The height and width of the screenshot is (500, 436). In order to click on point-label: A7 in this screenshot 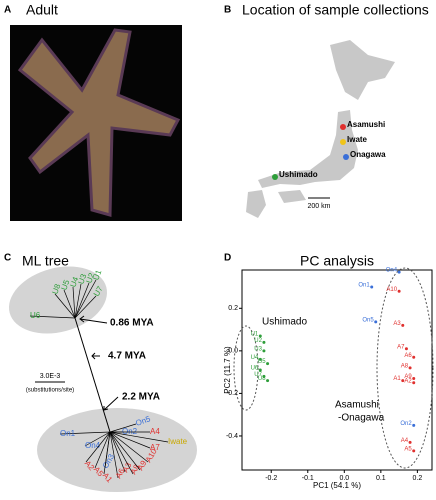, I will do `click(401, 347)`.